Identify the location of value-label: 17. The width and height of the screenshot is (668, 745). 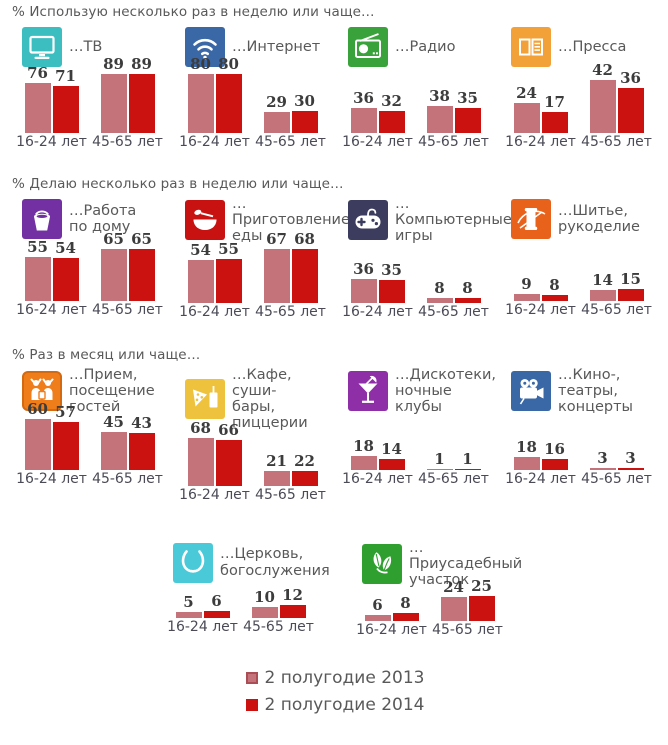
(554, 101).